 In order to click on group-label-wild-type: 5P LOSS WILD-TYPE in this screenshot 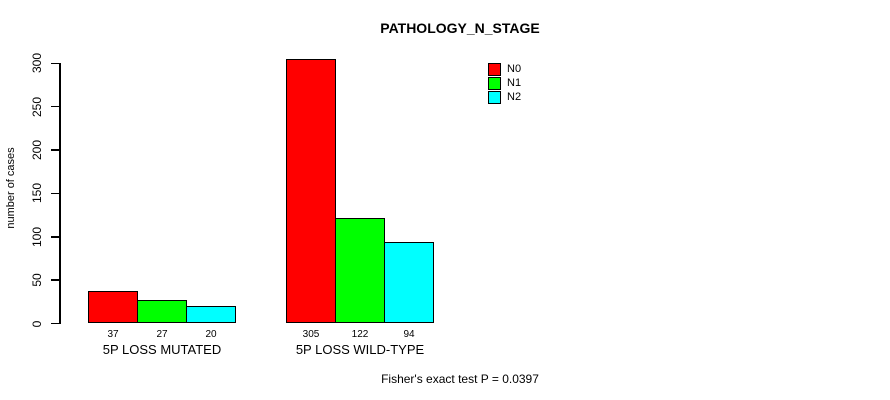, I will do `click(360, 349)`.